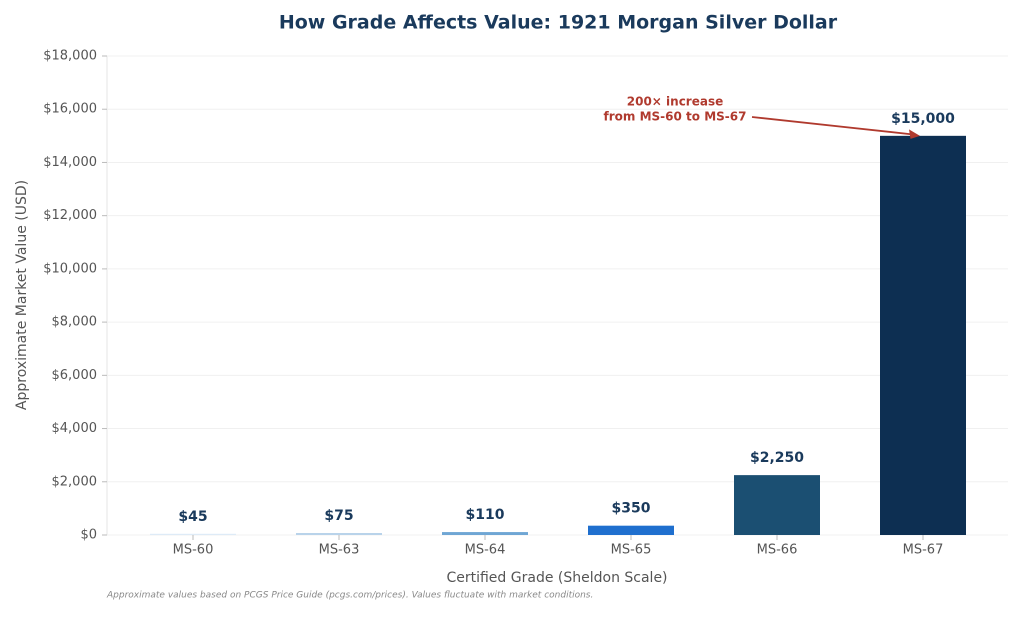 Image resolution: width=1024 pixels, height=619 pixels. I want to click on value-label: $350, so click(631, 509).